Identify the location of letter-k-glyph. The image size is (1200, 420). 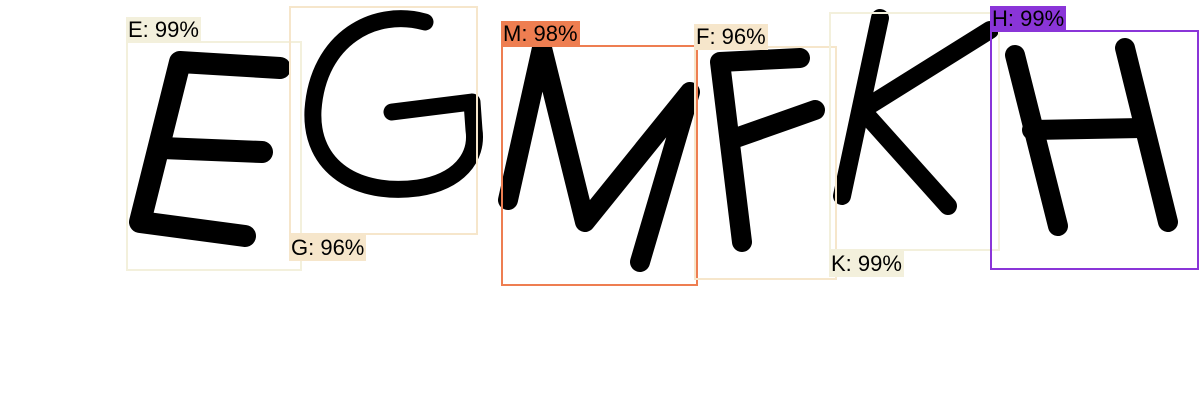
(916, 112).